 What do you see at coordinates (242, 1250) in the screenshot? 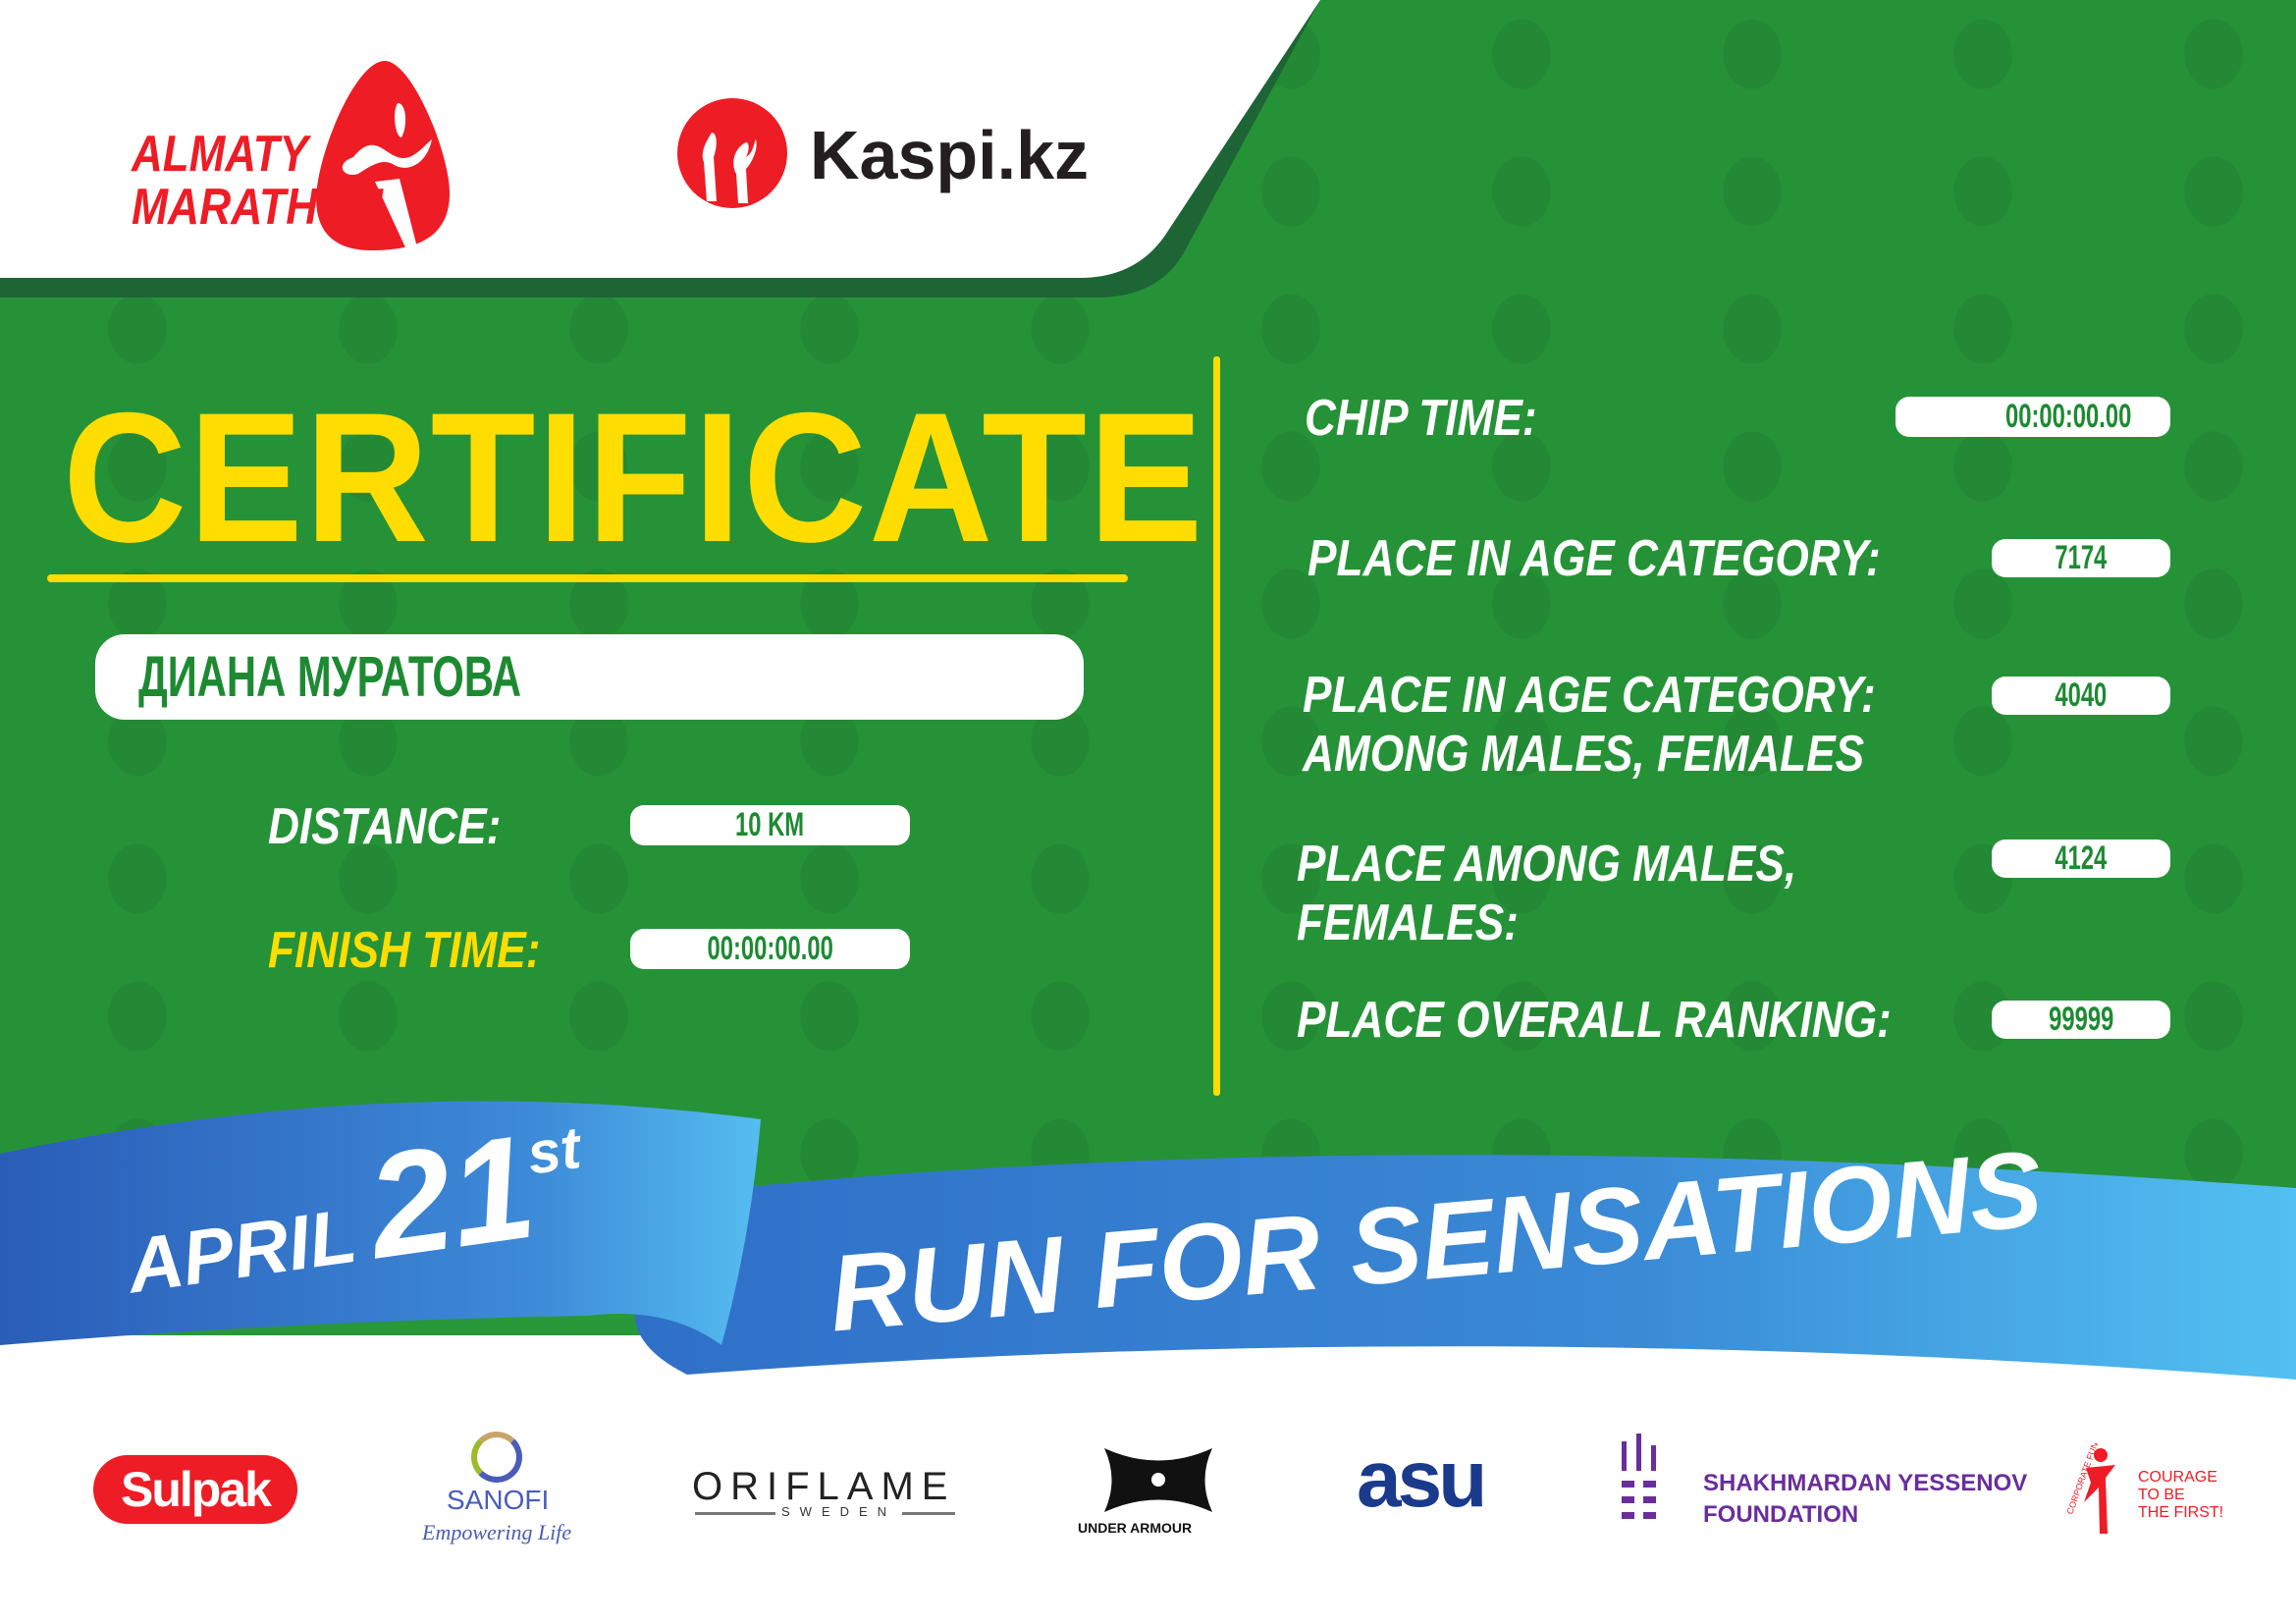
I see `date-month: APRIL` at bounding box center [242, 1250].